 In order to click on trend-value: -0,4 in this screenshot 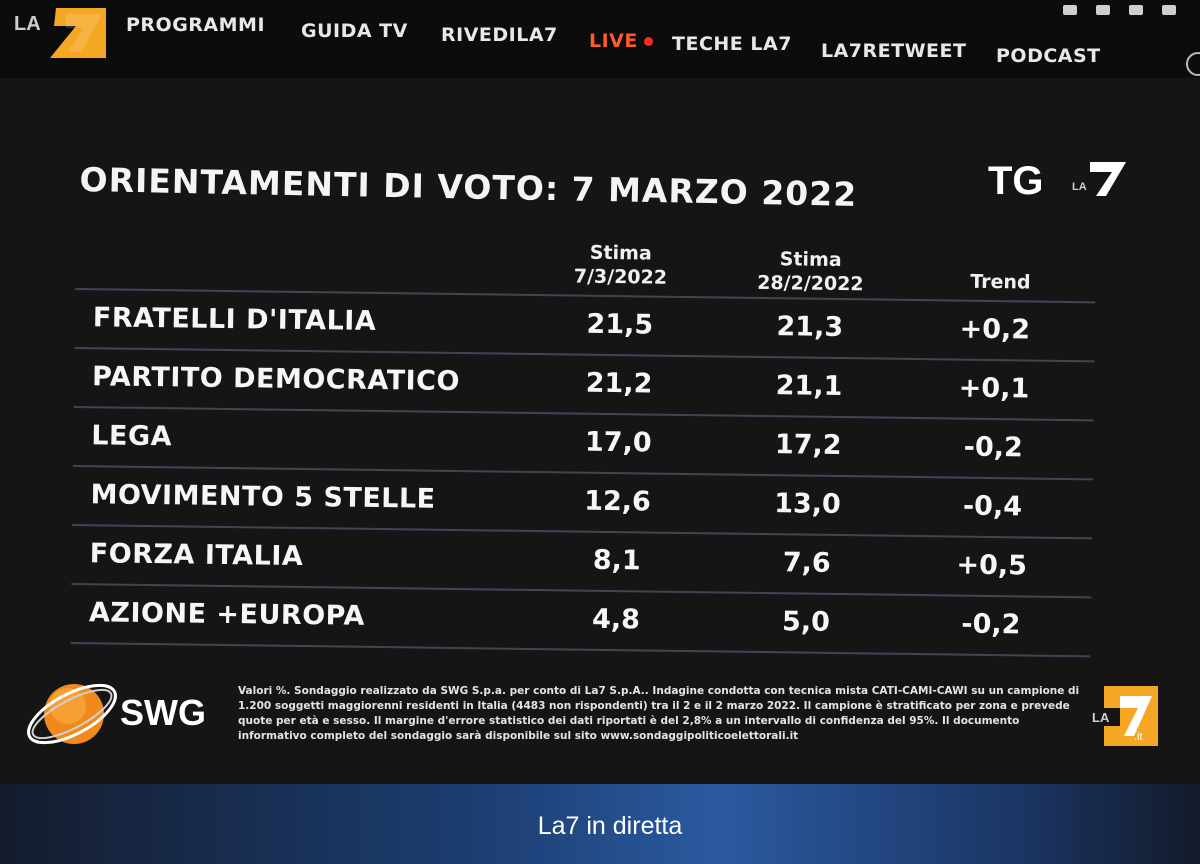, I will do `click(992, 506)`.